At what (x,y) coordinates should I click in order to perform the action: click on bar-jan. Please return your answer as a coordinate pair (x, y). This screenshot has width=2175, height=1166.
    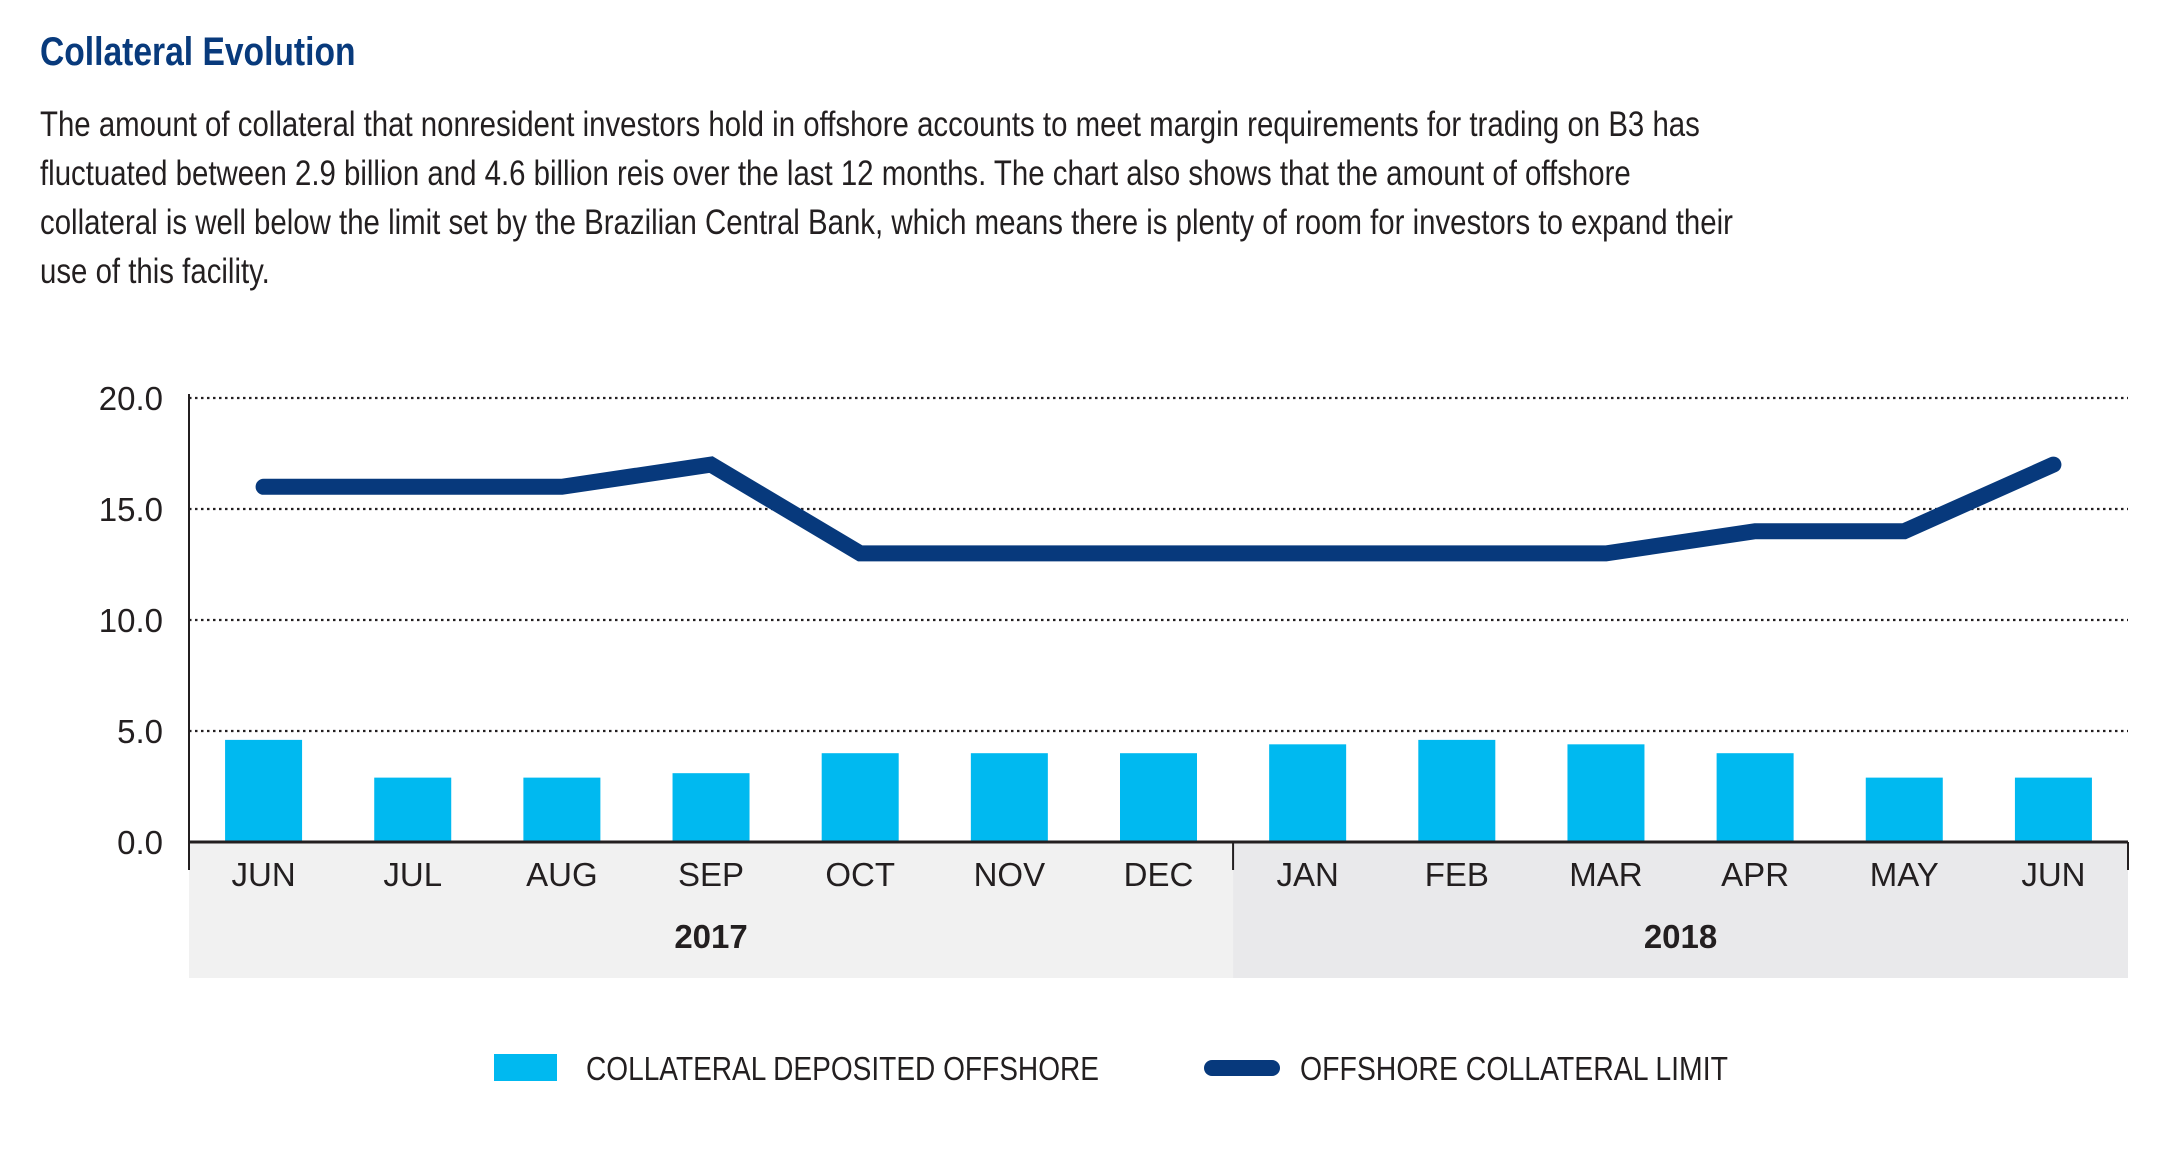
    Looking at the image, I should click on (1308, 793).